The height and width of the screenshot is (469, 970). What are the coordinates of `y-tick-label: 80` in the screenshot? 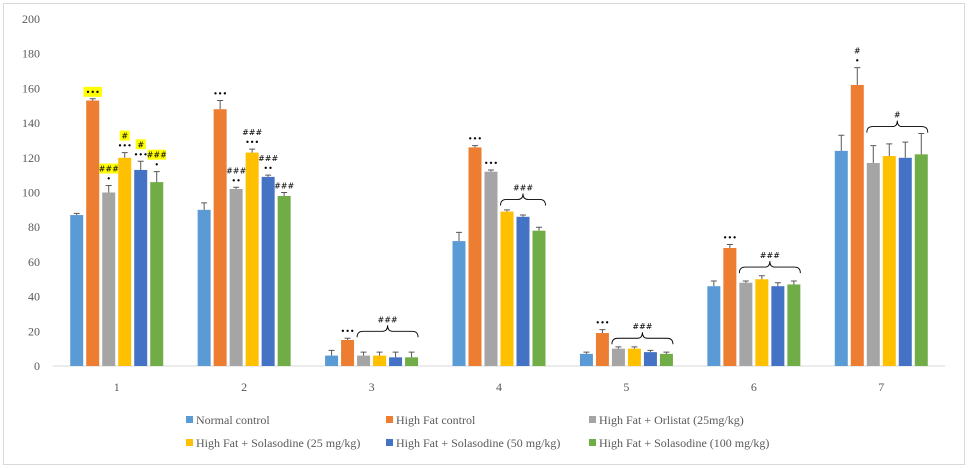 It's located at (34, 227).